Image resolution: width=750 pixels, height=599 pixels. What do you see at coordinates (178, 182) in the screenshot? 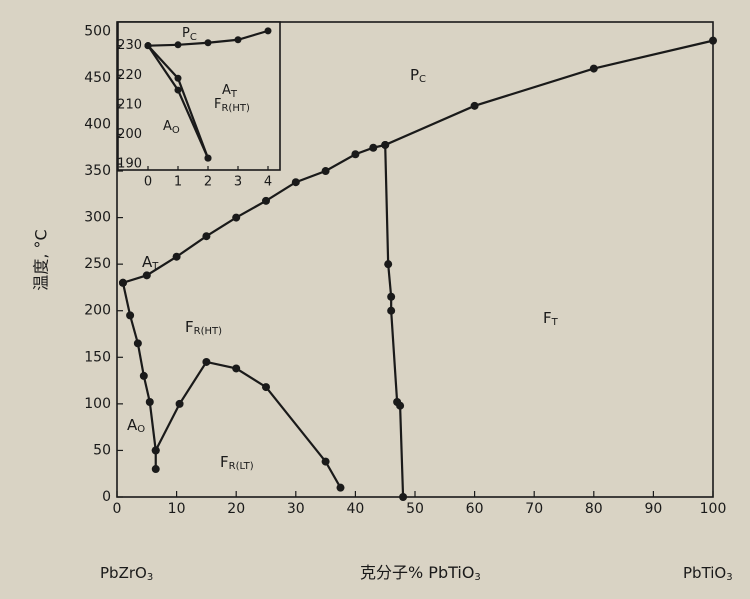
I see `x-tick-label: 1` at bounding box center [178, 182].